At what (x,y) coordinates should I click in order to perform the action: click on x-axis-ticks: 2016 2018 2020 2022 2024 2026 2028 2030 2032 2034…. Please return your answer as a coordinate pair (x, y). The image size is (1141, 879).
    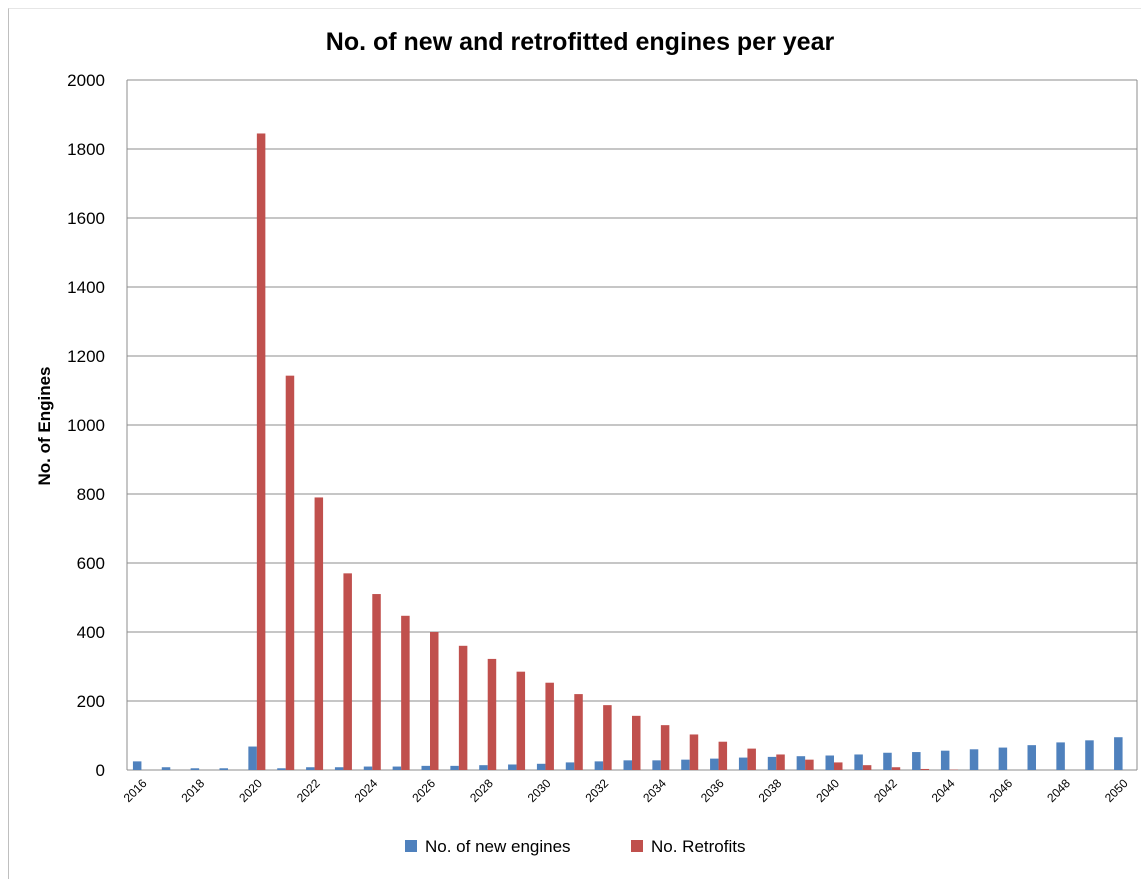
    Looking at the image, I should click on (626, 790).